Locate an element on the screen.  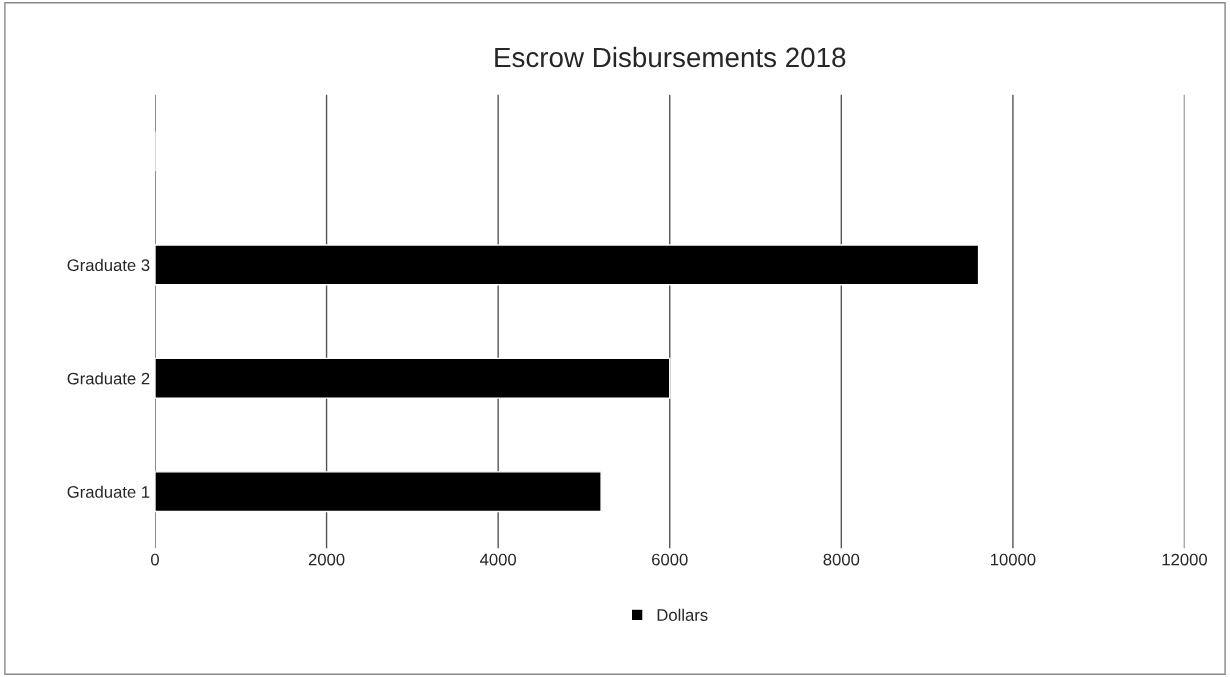
x-tick-label: 0 is located at coordinates (155, 559).